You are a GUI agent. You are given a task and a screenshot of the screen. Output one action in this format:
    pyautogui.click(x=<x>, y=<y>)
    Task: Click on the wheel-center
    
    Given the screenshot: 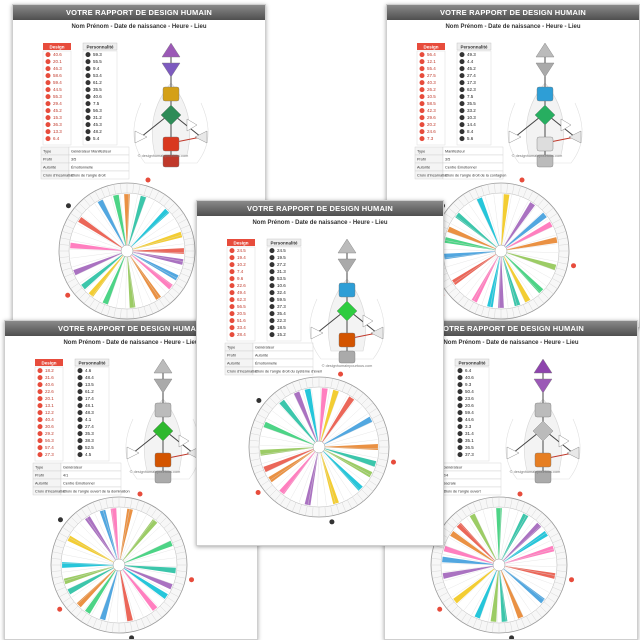 What is the action you would take?
    pyautogui.click(x=499, y=565)
    